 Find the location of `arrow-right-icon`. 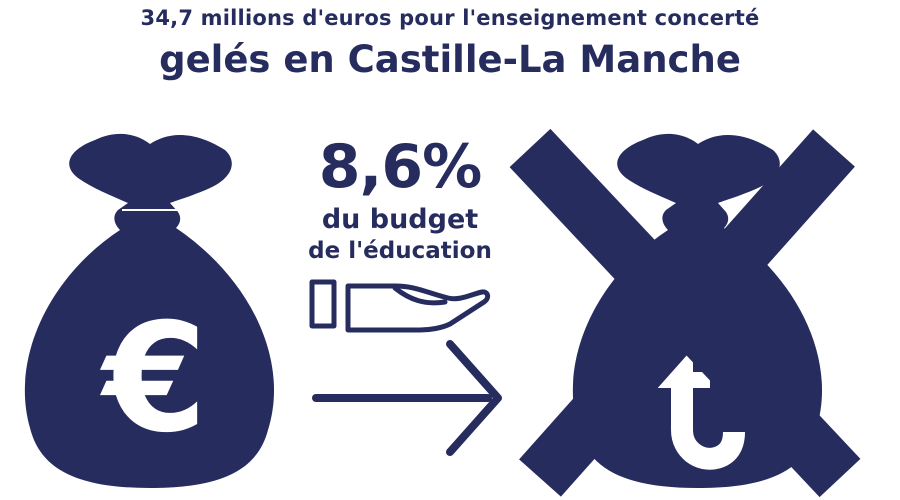

arrow-right-icon is located at coordinates (407, 398).